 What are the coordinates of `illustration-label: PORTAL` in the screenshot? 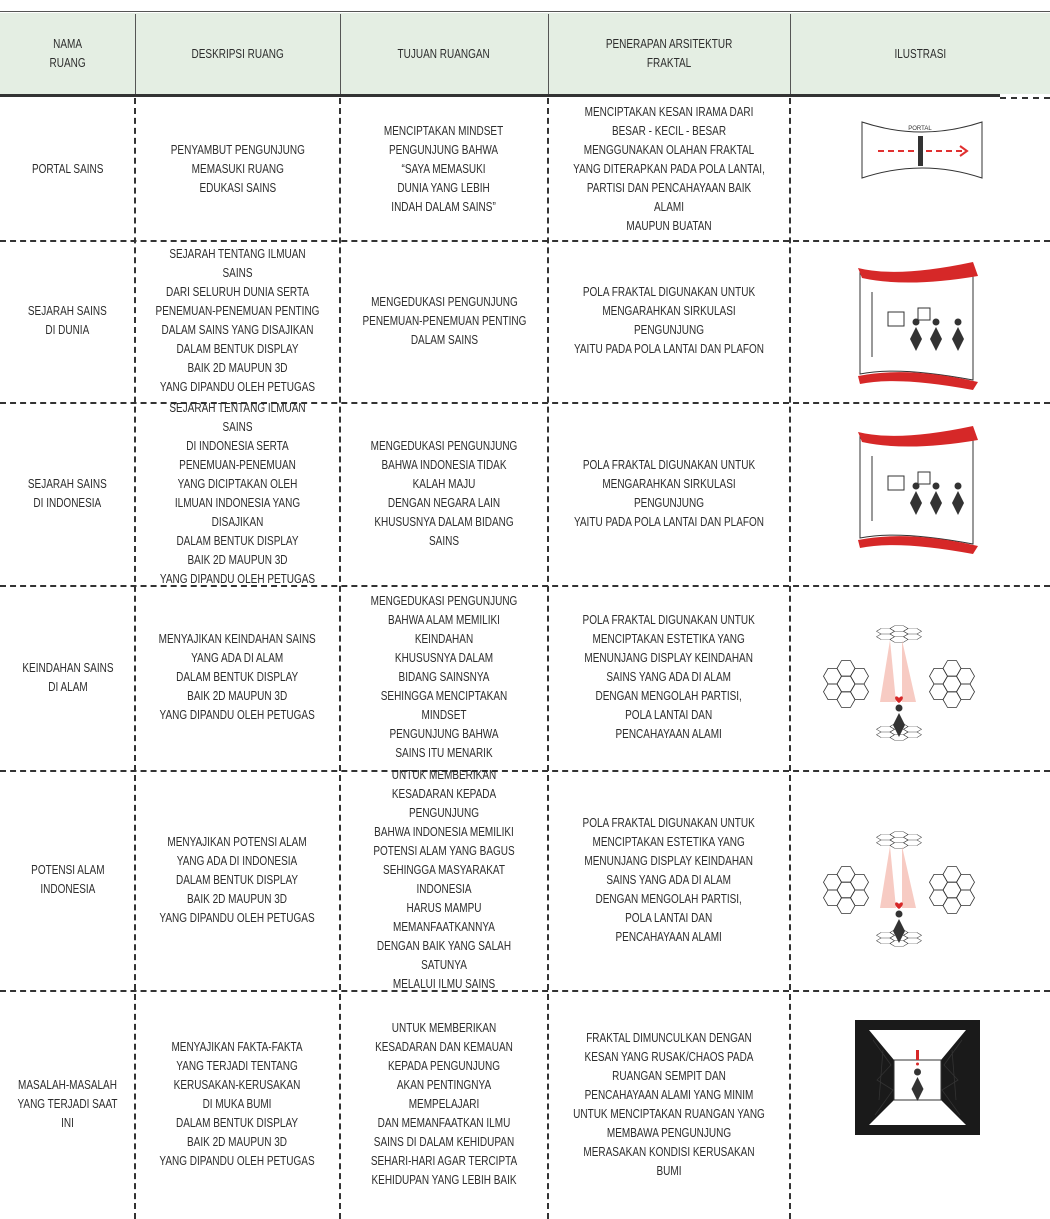 It's located at (920, 129).